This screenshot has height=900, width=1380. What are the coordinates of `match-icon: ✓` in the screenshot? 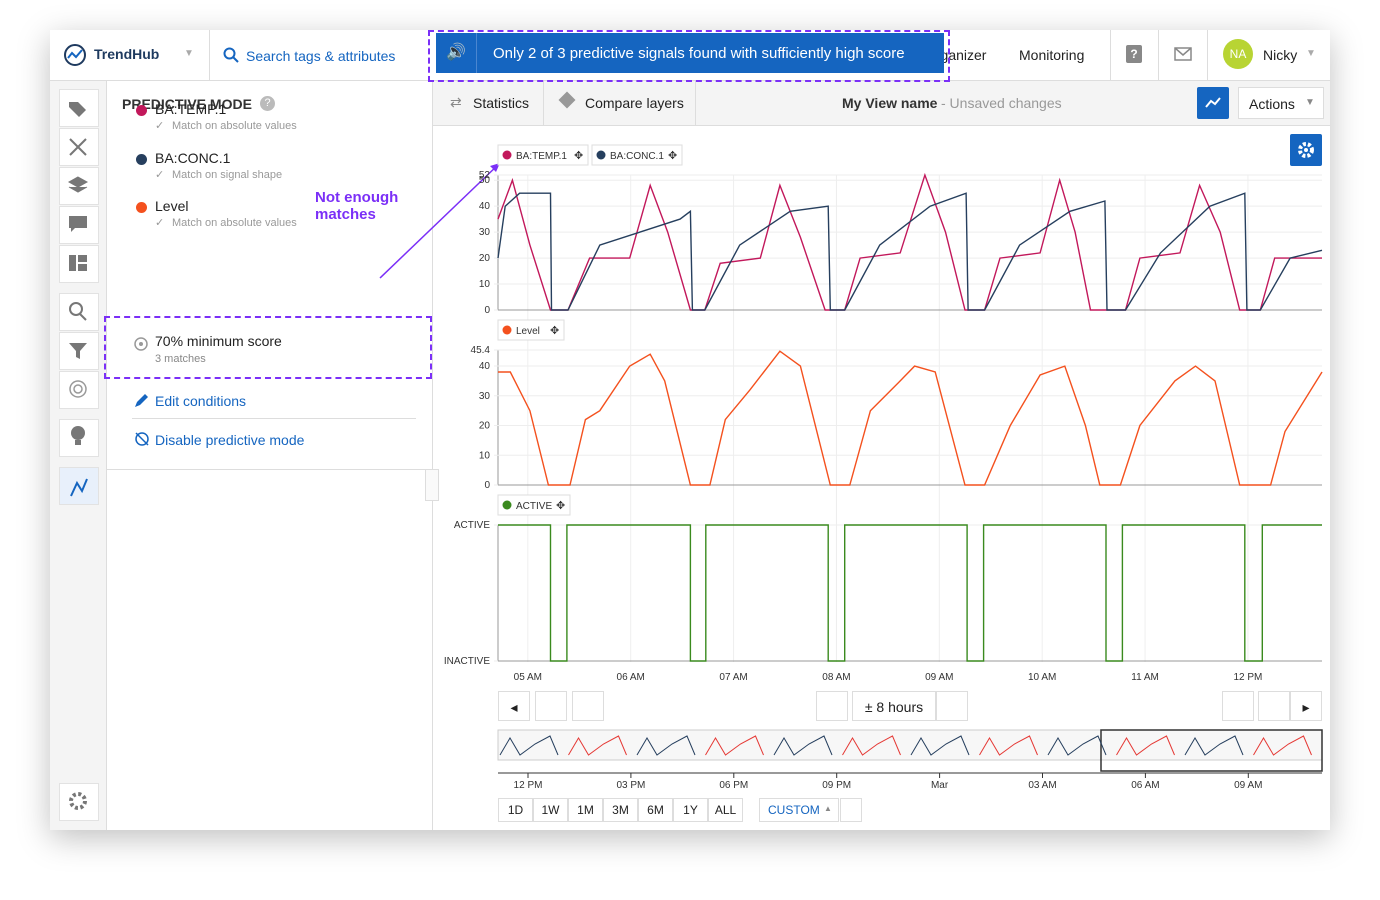 It's located at (160, 223).